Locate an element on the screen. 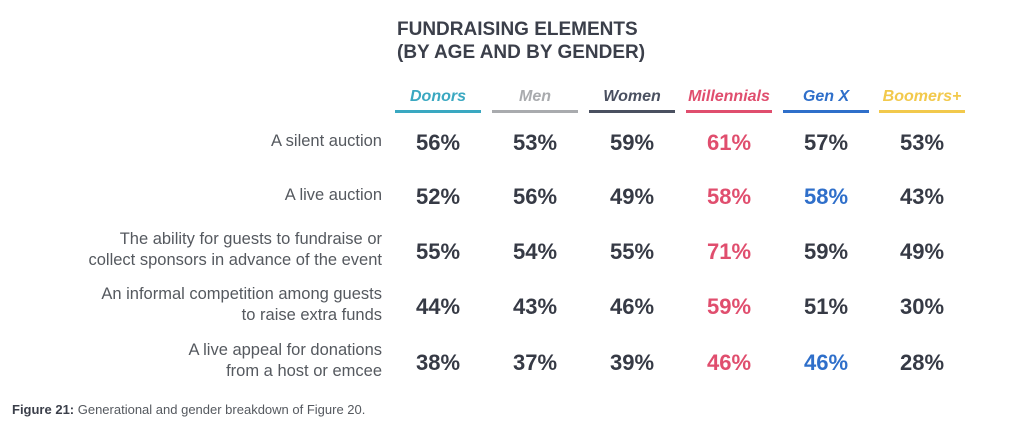  value-cell-boomers: 30% is located at coordinates (922, 306).